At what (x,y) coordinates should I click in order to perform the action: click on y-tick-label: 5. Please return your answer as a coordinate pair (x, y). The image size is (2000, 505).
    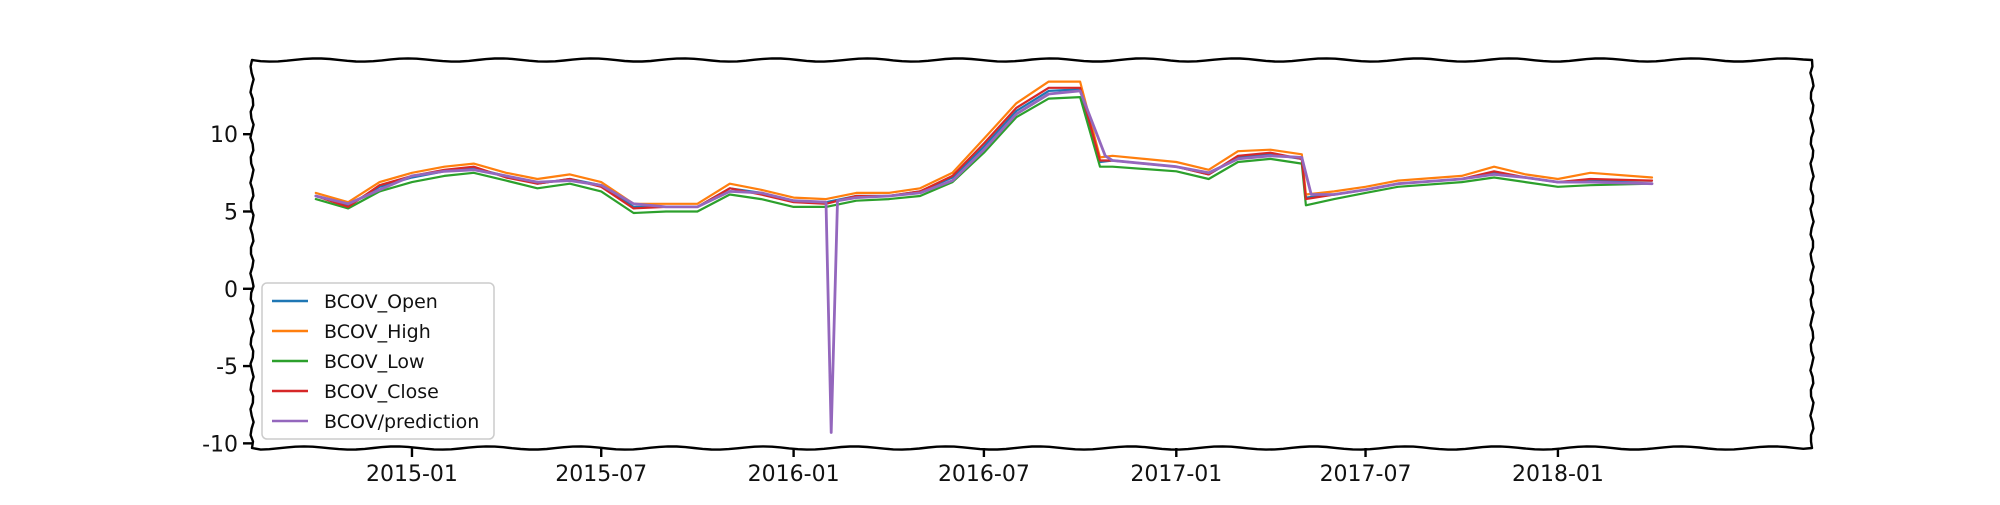
    Looking at the image, I should click on (231, 212).